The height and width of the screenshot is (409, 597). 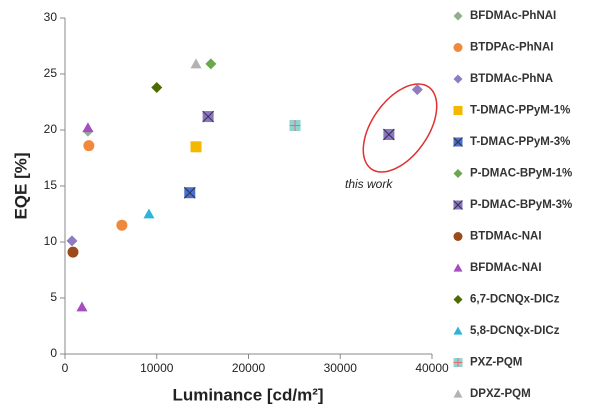 I want to click on legend-label: T-DMAC-PPyM-3%, so click(x=520, y=142).